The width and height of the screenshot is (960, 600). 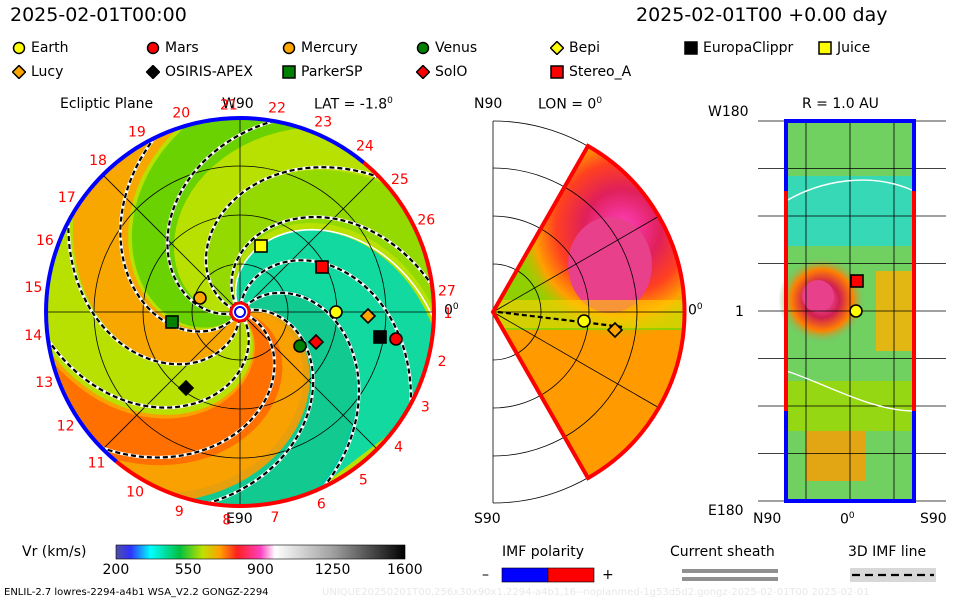 What do you see at coordinates (767, 519) in the screenshot?
I see `radial-x-left: N90` at bounding box center [767, 519].